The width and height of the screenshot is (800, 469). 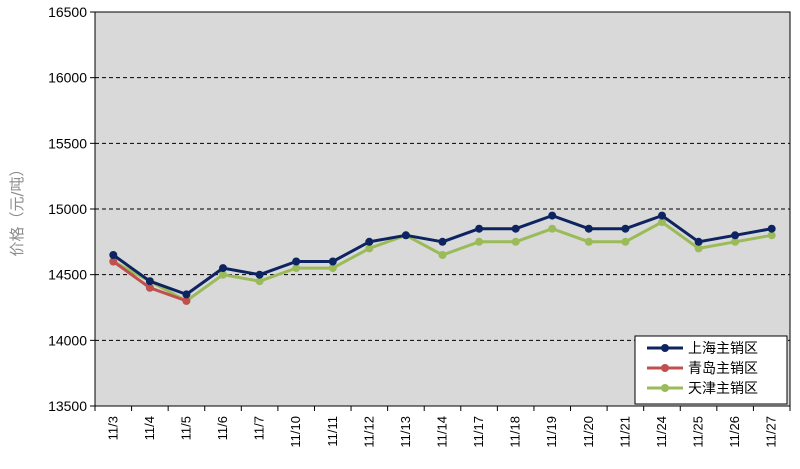 I want to click on x-tick-label: 11/3, so click(x=112, y=428).